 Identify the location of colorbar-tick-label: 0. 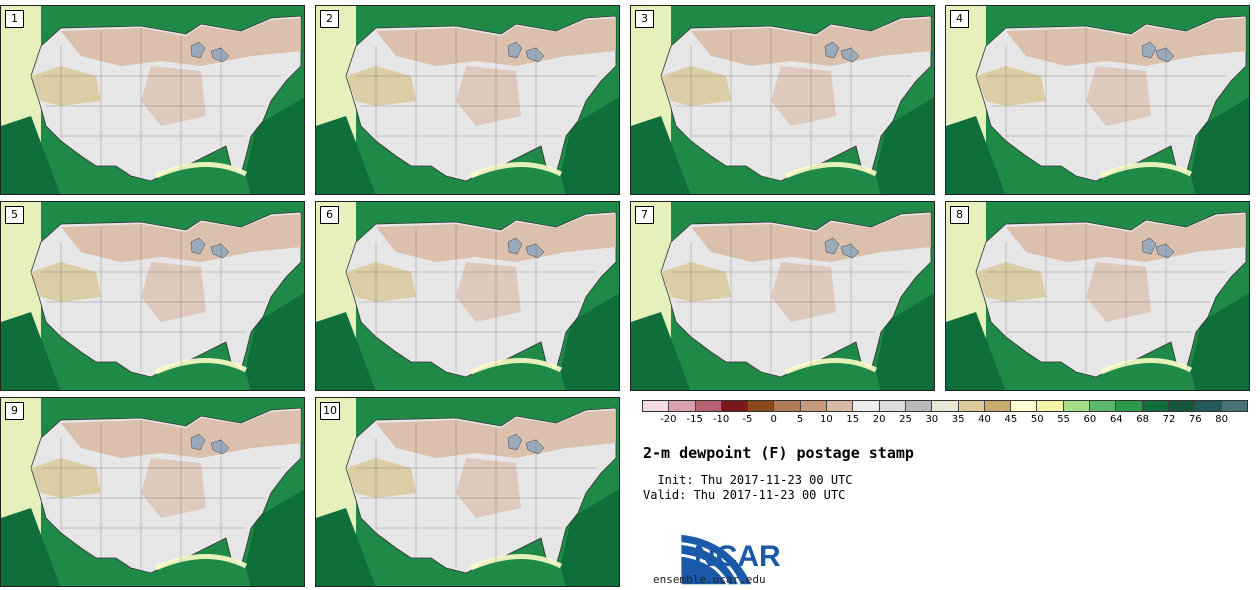
(773, 419).